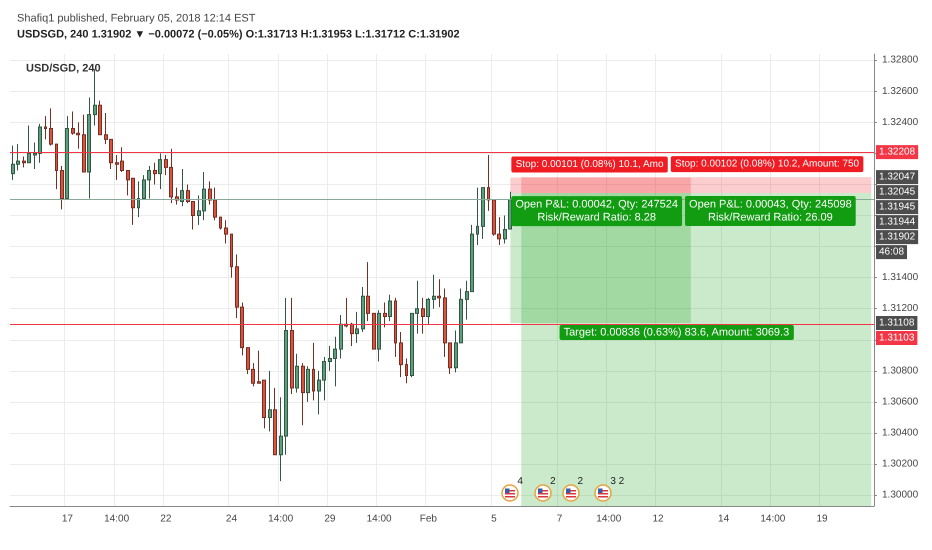 Image resolution: width=932 pixels, height=550 pixels. What do you see at coordinates (330, 519) in the screenshot?
I see `x-tick-label: 29` at bounding box center [330, 519].